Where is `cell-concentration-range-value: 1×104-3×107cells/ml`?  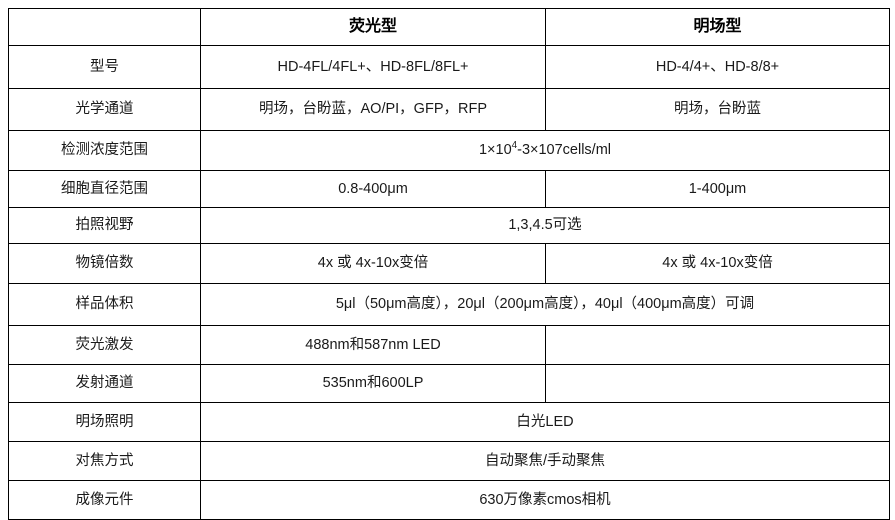 cell-concentration-range-value: 1×104-3×107cells/ml is located at coordinates (545, 150).